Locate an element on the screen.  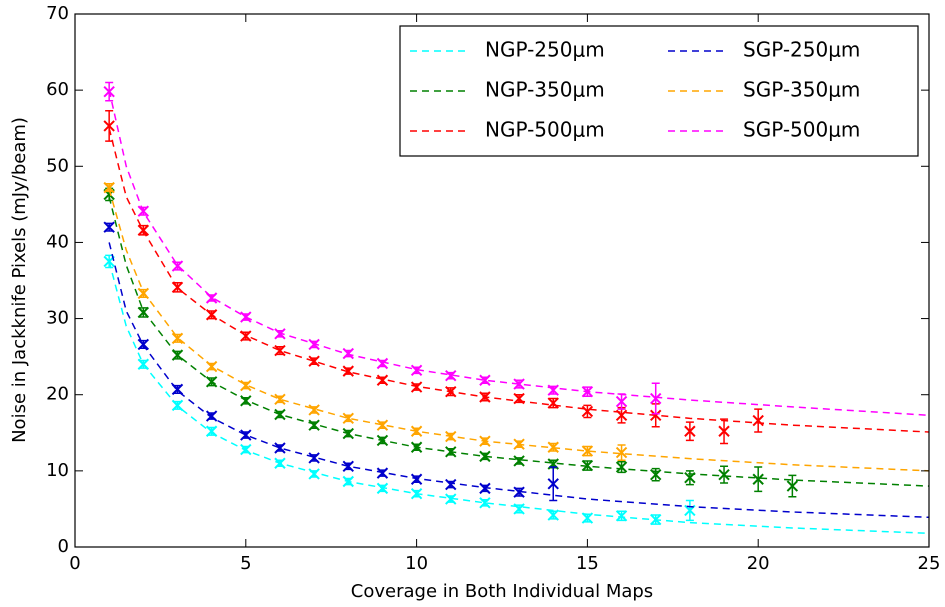
y-tick-label: 50 is located at coordinates (57, 165).